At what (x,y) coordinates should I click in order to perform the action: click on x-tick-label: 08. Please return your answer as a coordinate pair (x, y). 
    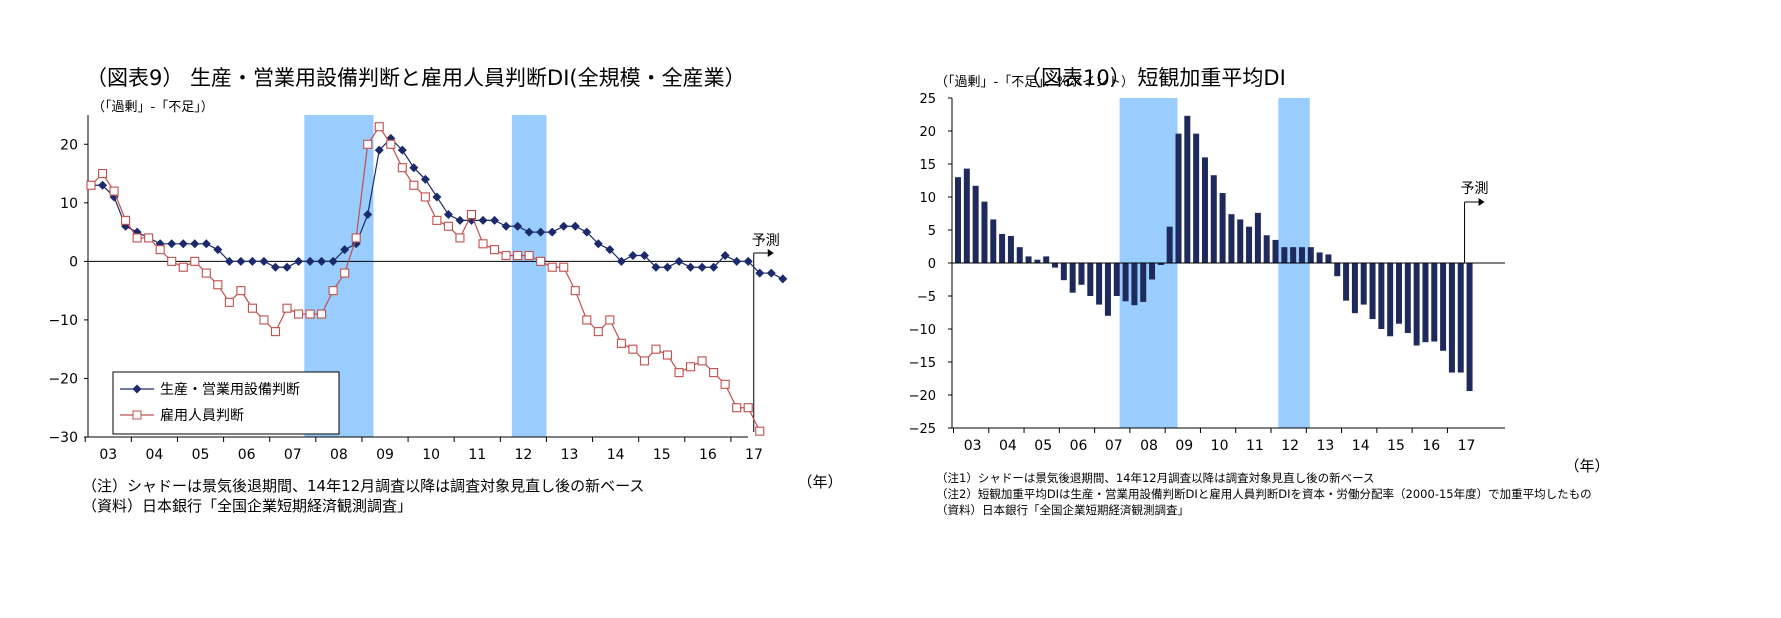
    Looking at the image, I should click on (1149, 446).